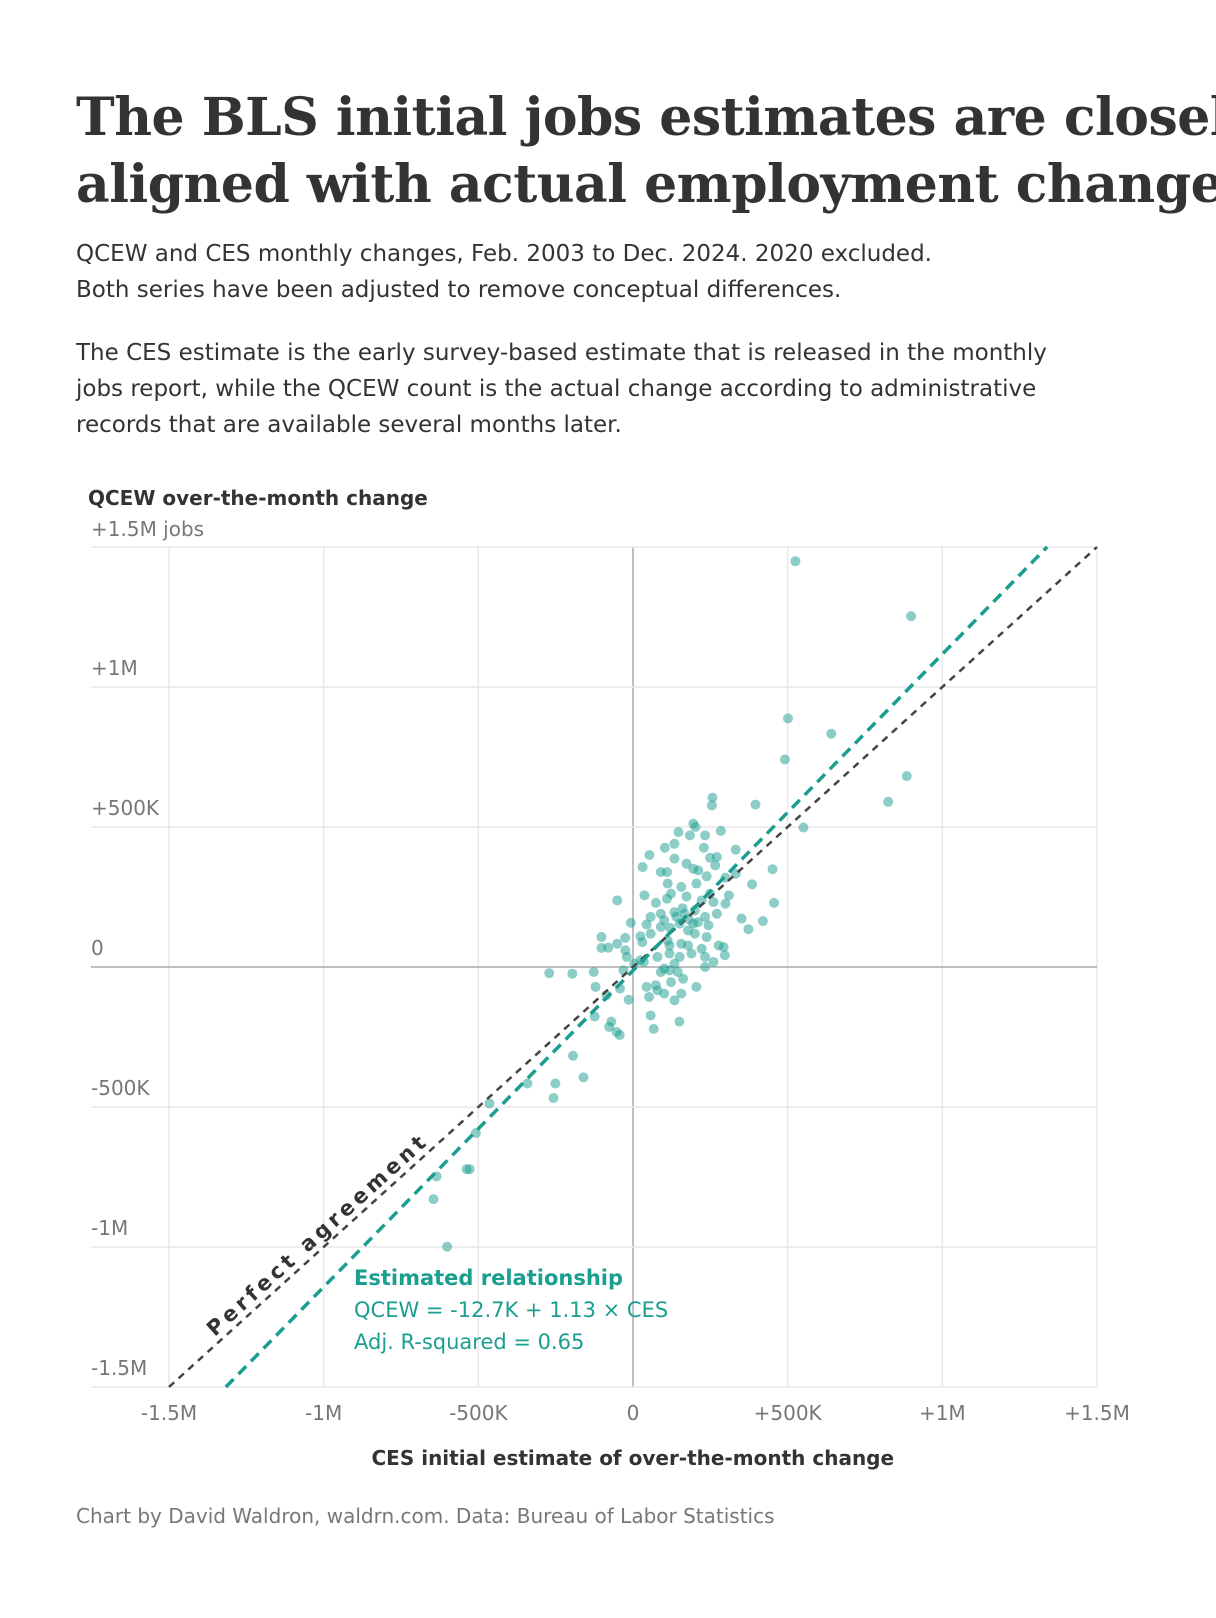  I want to click on y-tick-label: 0, so click(97, 948).